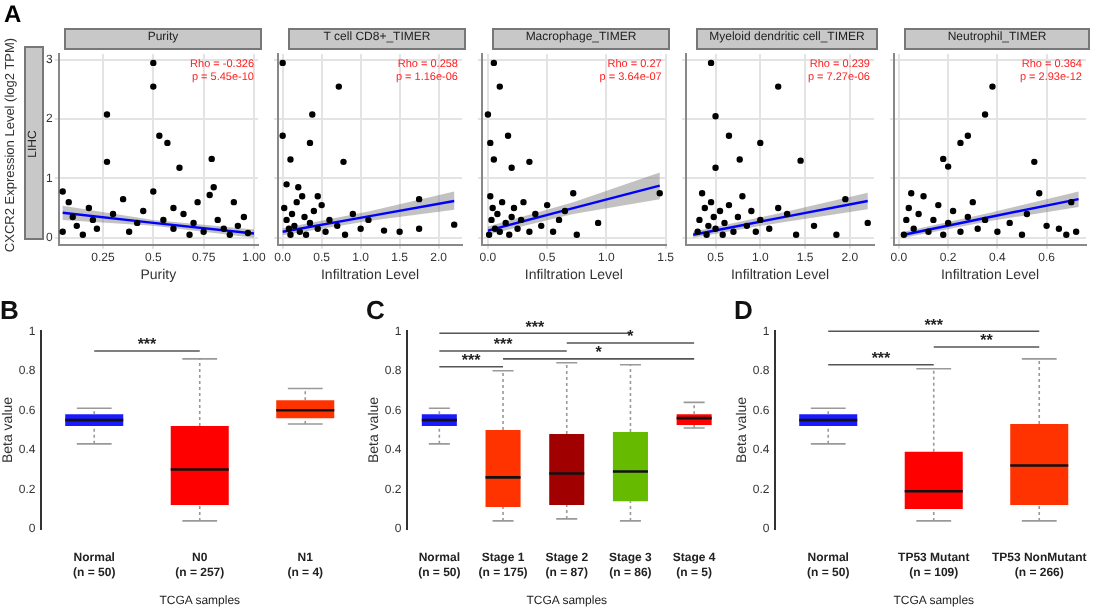  What do you see at coordinates (743, 309) in the screenshot?
I see `chart-title: D` at bounding box center [743, 309].